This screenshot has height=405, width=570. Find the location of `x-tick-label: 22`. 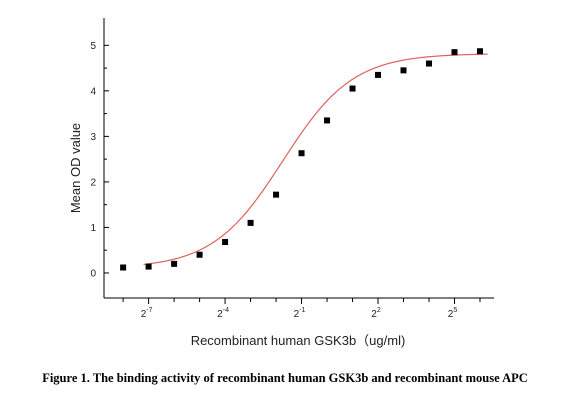

x-tick-label: 22 is located at coordinates (376, 313).